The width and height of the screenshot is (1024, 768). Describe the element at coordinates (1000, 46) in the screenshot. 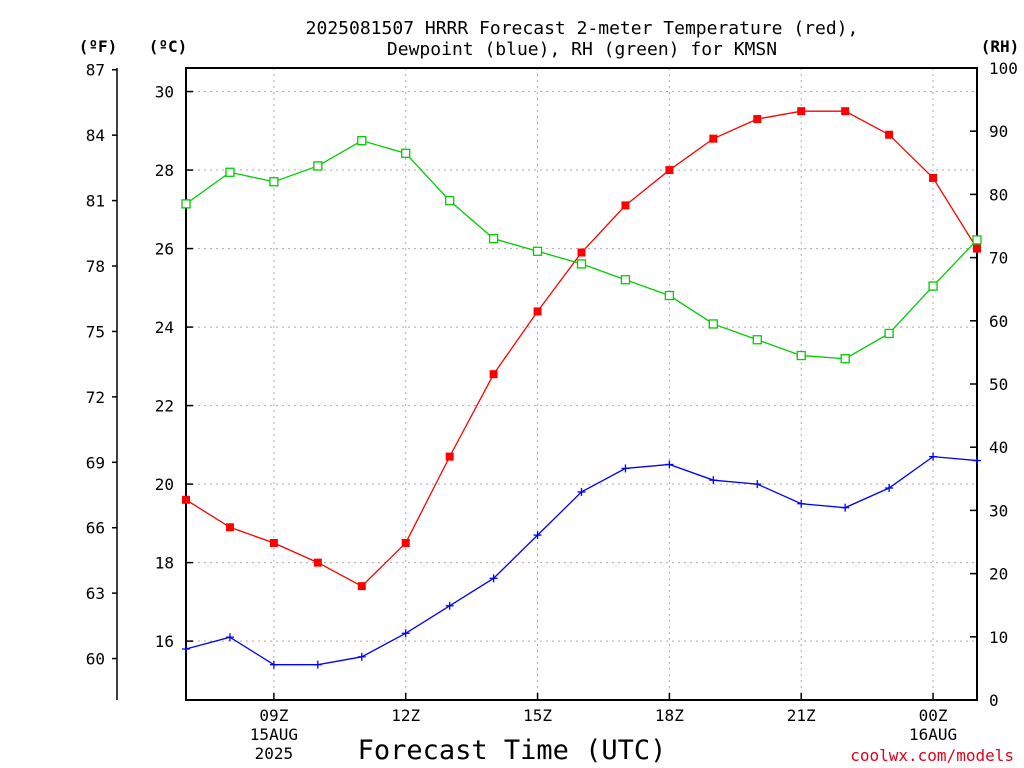

I see `rh-unit-label: (RH)` at that location.